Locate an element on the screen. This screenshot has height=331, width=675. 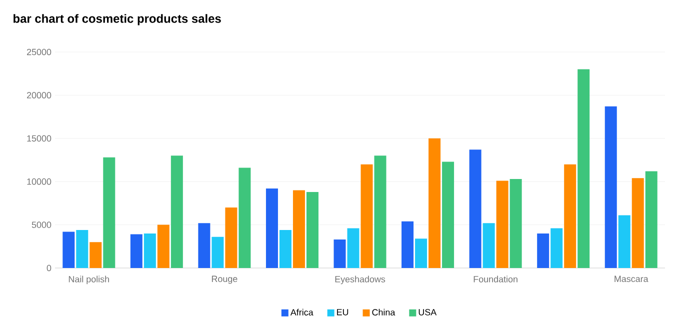
legend-label: EU is located at coordinates (342, 312).